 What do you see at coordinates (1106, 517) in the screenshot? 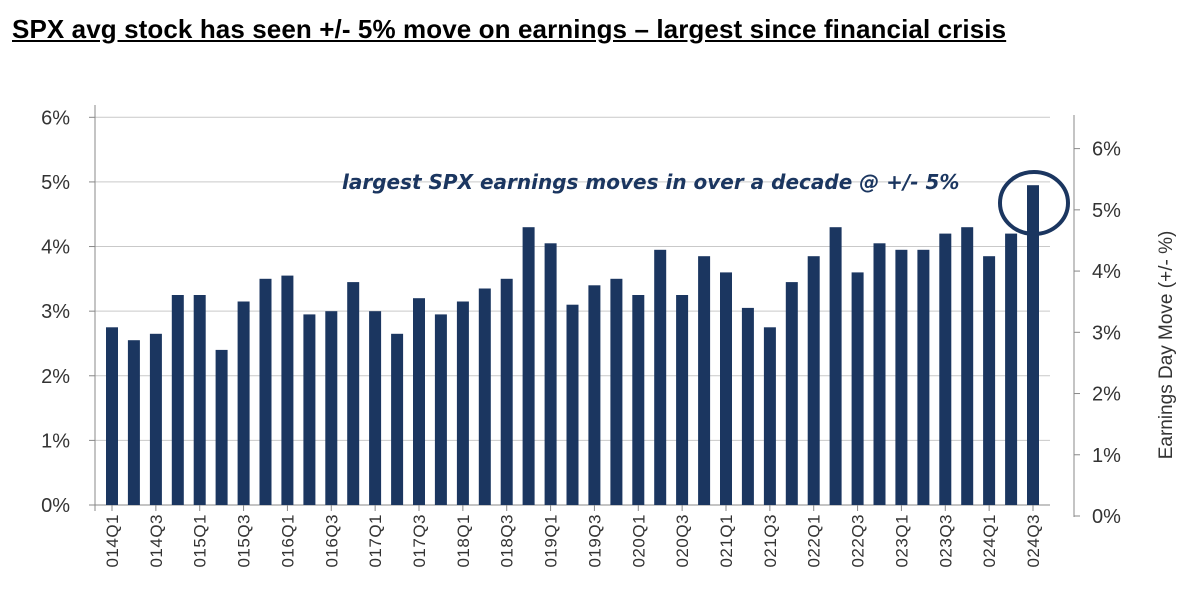
I see `y-right-tick-label: 0%` at bounding box center [1106, 517].